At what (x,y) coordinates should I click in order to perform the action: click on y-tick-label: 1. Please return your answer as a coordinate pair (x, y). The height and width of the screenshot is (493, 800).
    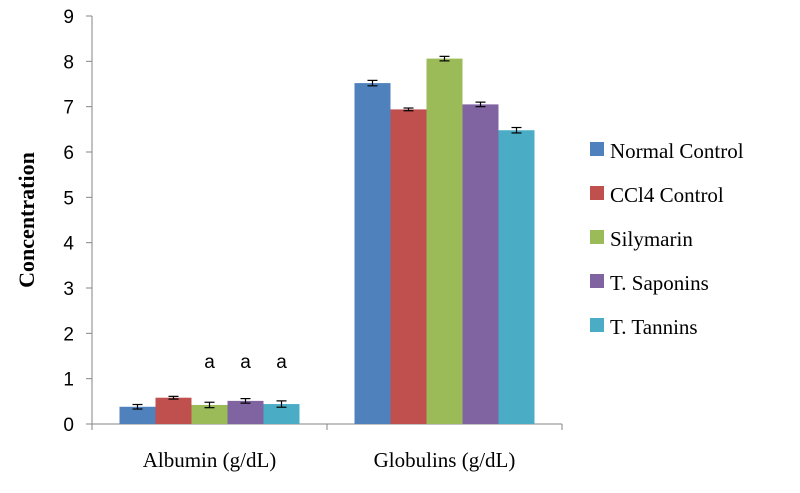
    Looking at the image, I should click on (68, 380).